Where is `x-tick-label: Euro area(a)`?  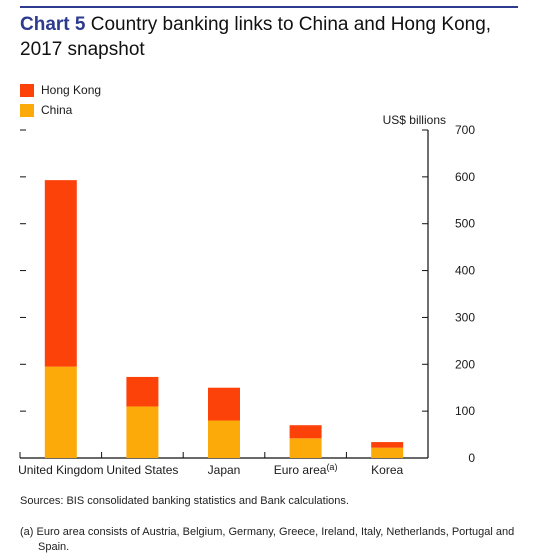 x-tick-label: Euro area(a) is located at coordinates (306, 469).